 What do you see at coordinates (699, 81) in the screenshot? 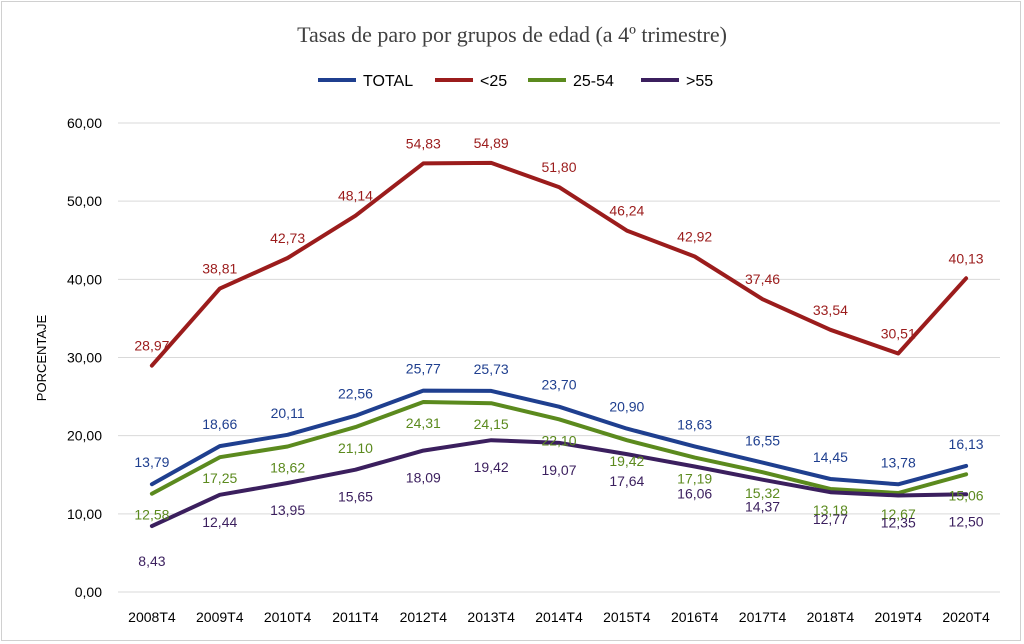
I see `legend-entry: >55` at bounding box center [699, 81].